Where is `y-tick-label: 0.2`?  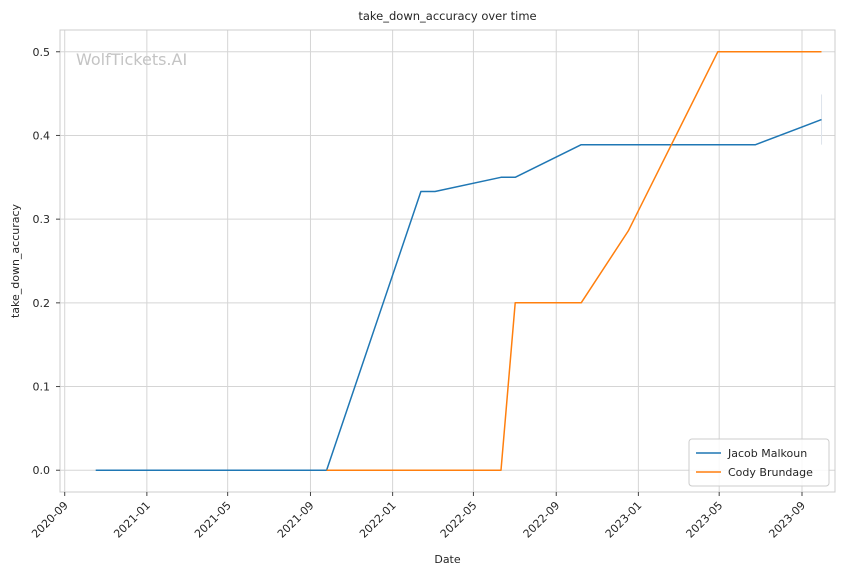 y-tick-label: 0.2 is located at coordinates (42, 303).